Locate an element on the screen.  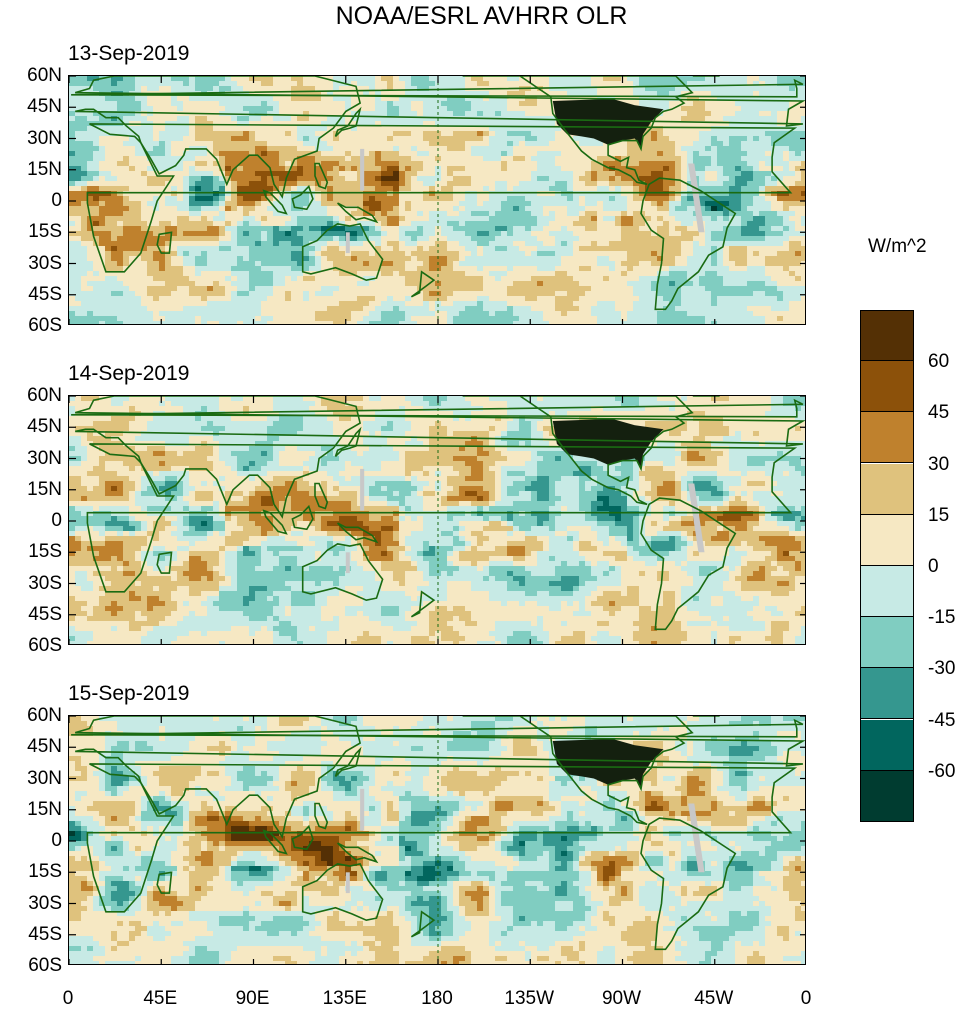
lon-tick-label: 180 is located at coordinates (437, 998).